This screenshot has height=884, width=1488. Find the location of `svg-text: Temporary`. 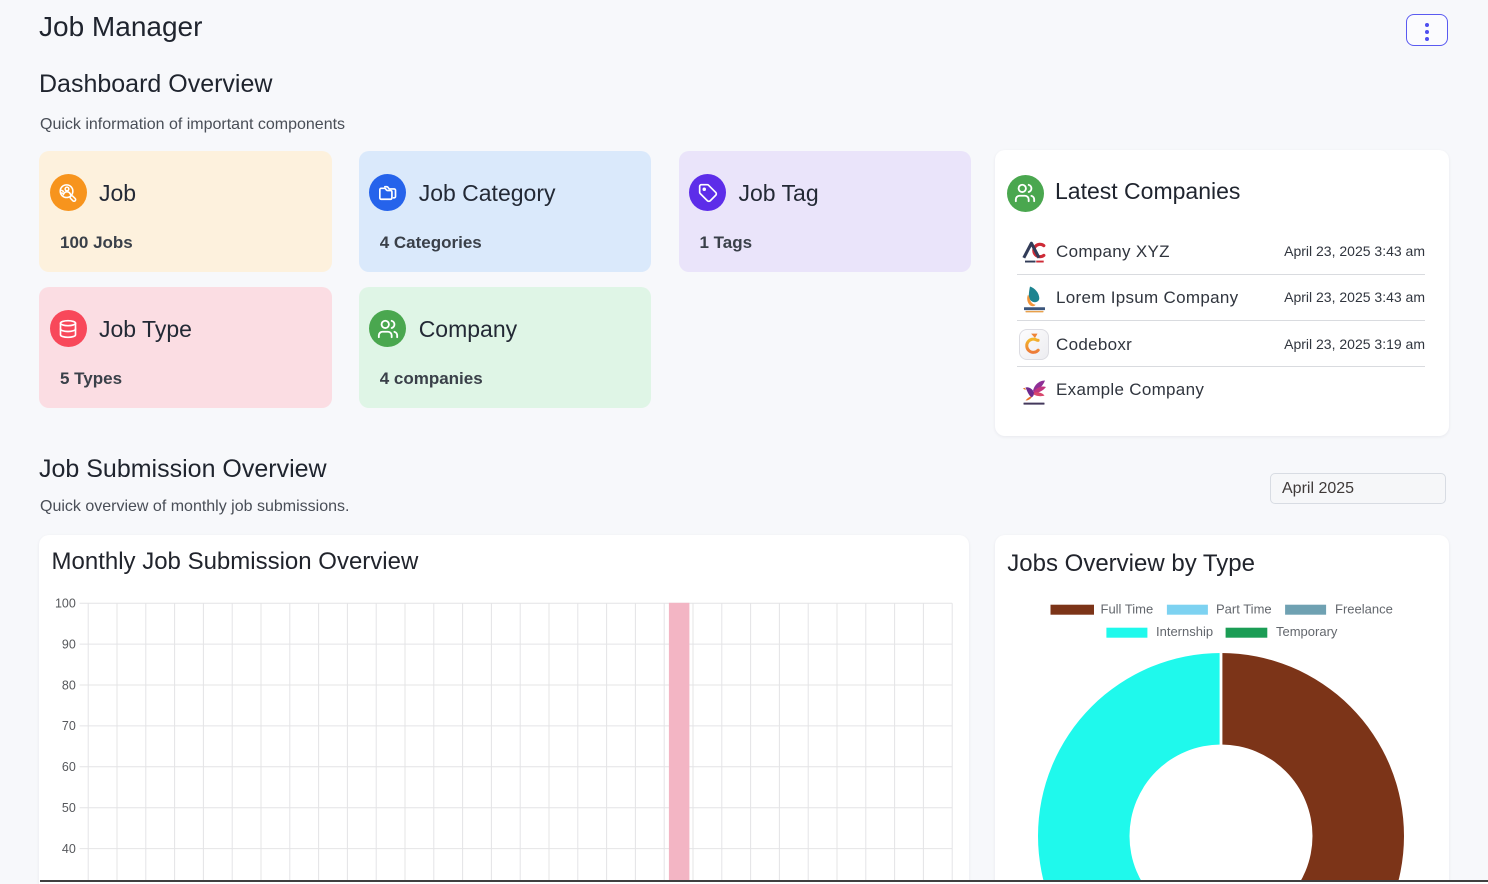

svg-text: Temporary is located at coordinates (1307, 631).